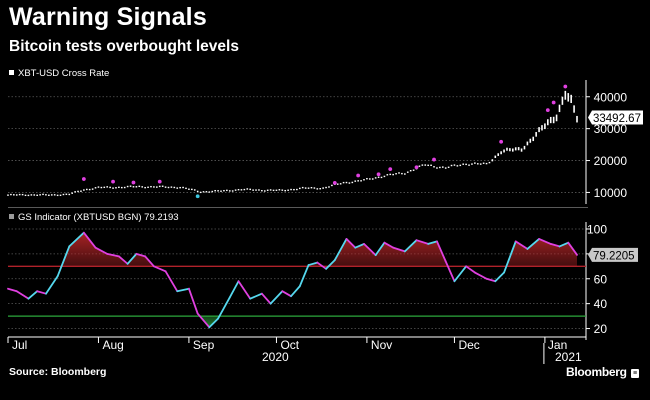 The image size is (650, 400). Describe the element at coordinates (124, 46) in the screenshot. I see `chart-subtitle: Bitcoin tests overbought levels` at that location.